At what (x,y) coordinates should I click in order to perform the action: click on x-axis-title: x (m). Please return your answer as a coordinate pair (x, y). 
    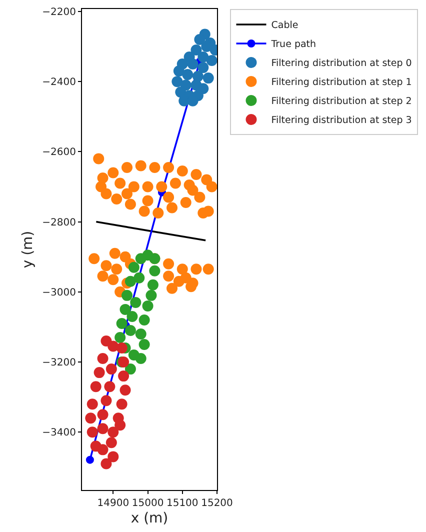
    Looking at the image, I should click on (149, 518).